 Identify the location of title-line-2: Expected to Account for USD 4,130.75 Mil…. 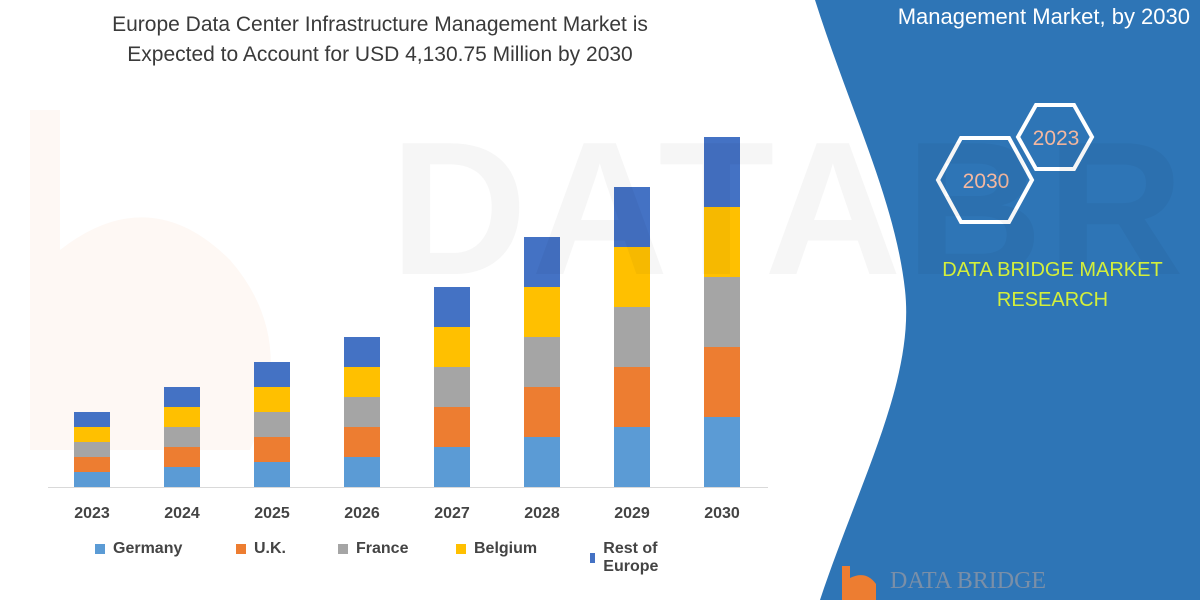
(380, 54).